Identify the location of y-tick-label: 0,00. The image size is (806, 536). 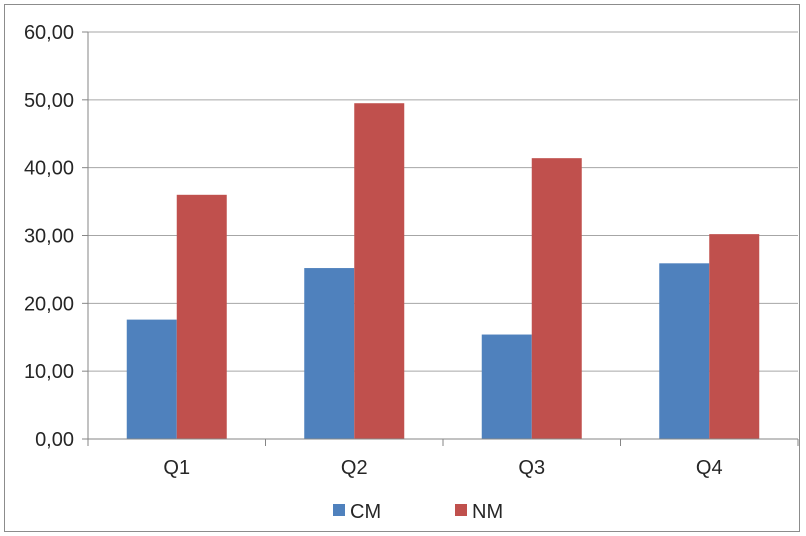
(54, 440).